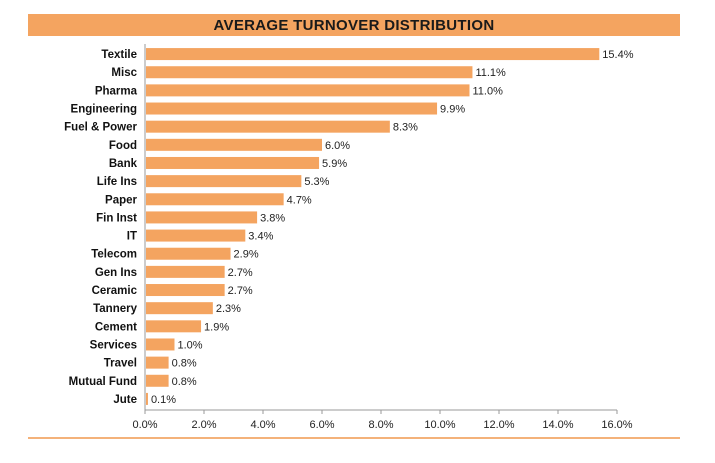  Describe the element at coordinates (439, 425) in the screenshot. I see `x-tick-label: 10.0%` at that location.